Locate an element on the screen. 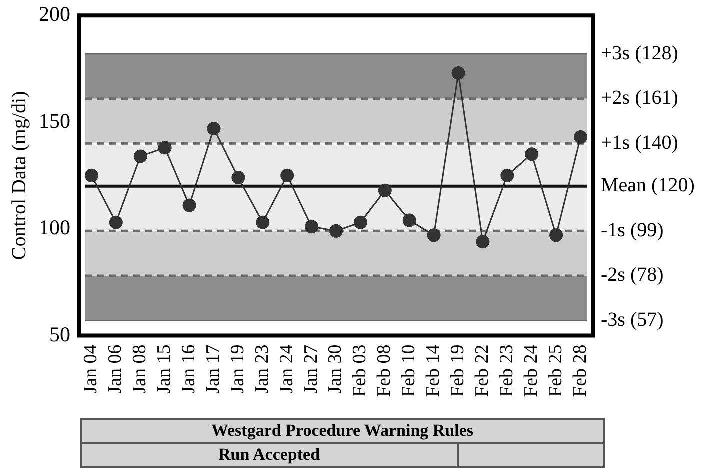 The width and height of the screenshot is (711, 474). x-tick-label: Jan 16 is located at coordinates (189, 369).